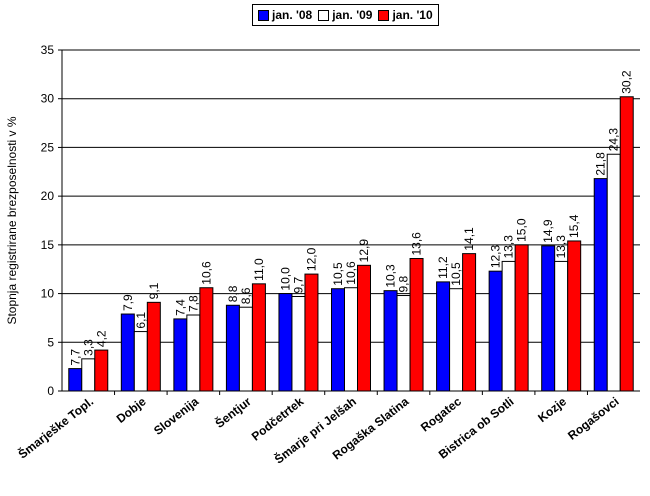  I want to click on category-label: Dobje, so click(131, 410).